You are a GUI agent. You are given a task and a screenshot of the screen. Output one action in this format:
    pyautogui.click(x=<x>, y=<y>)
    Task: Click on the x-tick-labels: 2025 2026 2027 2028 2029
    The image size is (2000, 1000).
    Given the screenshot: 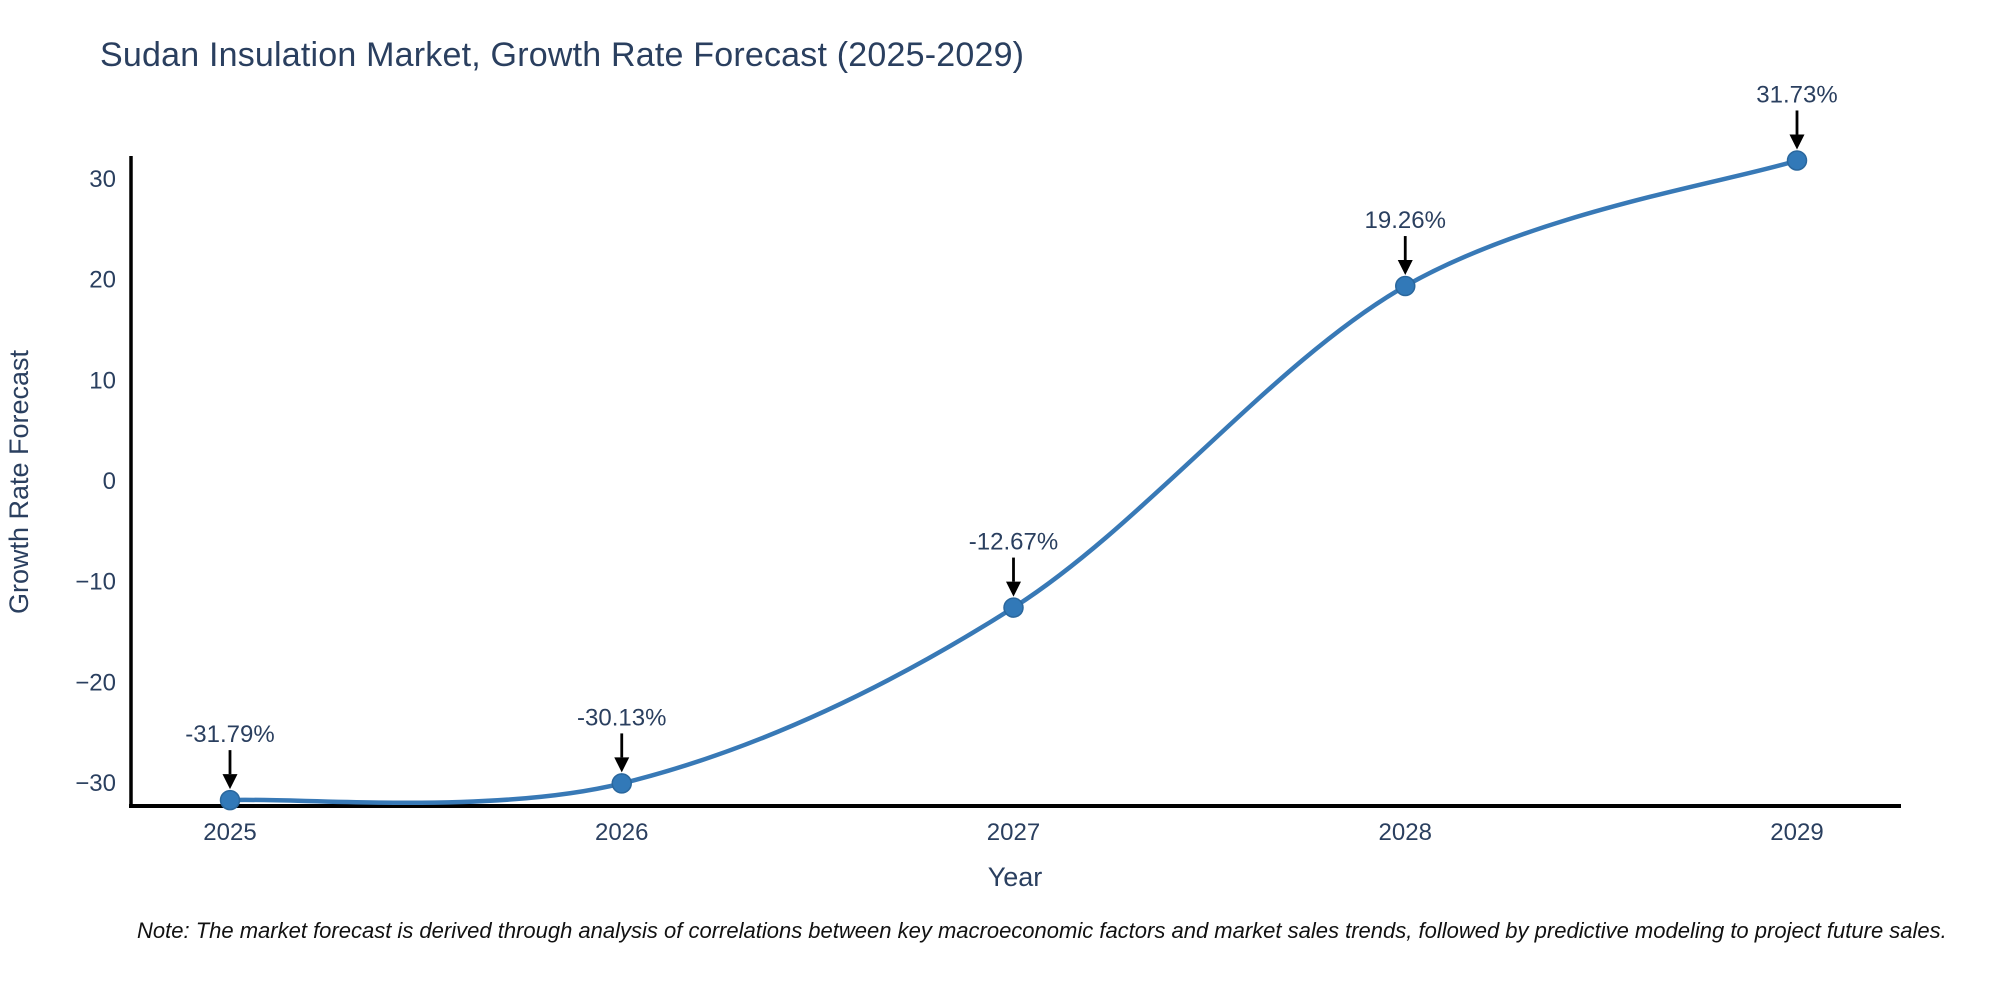 What is the action you would take?
    pyautogui.click(x=1013, y=832)
    